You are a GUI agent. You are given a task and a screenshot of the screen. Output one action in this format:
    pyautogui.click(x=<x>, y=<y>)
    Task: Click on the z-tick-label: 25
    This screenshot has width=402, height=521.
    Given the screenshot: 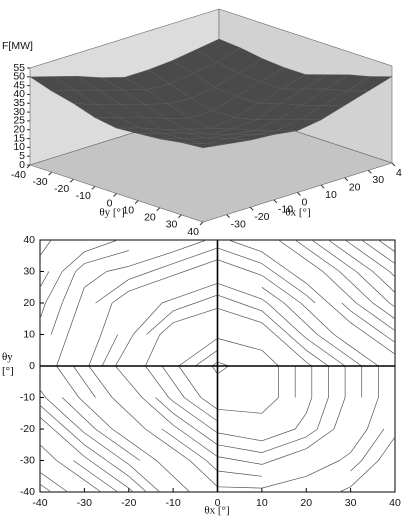 What is the action you would take?
    pyautogui.click(x=19, y=121)
    